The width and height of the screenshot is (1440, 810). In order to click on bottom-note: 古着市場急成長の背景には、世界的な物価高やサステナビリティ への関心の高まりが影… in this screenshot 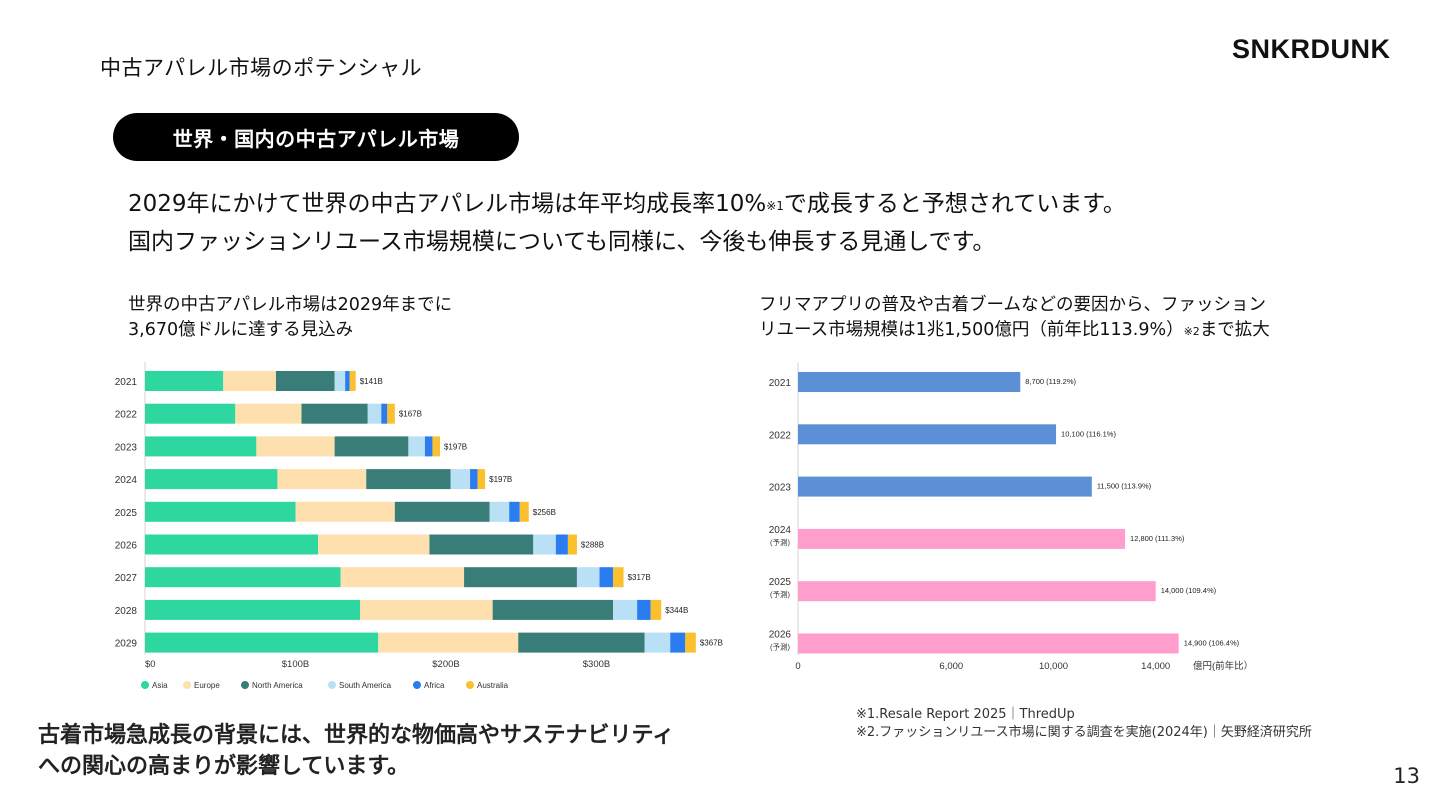, I will do `click(356, 751)`.